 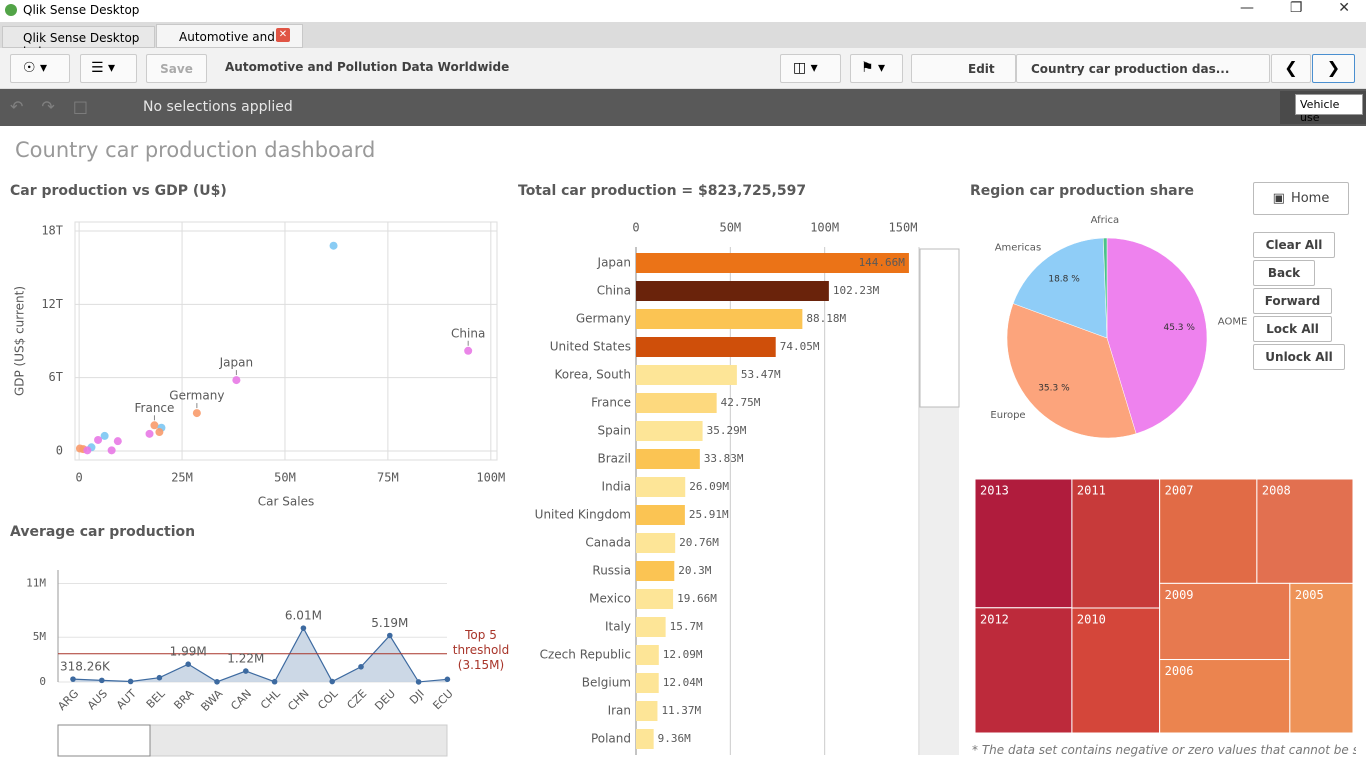 I want to click on category-label: United Kingdom, so click(x=583, y=515).